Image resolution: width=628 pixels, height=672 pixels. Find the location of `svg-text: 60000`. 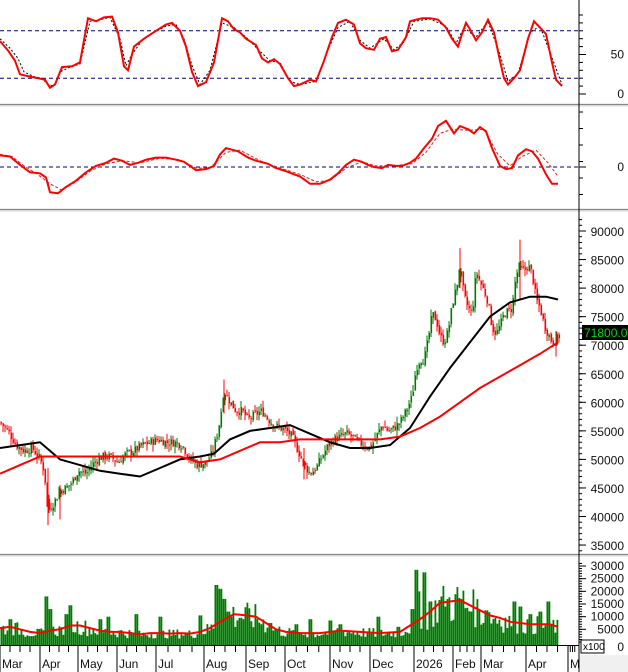

svg-text: 60000 is located at coordinates (608, 403).